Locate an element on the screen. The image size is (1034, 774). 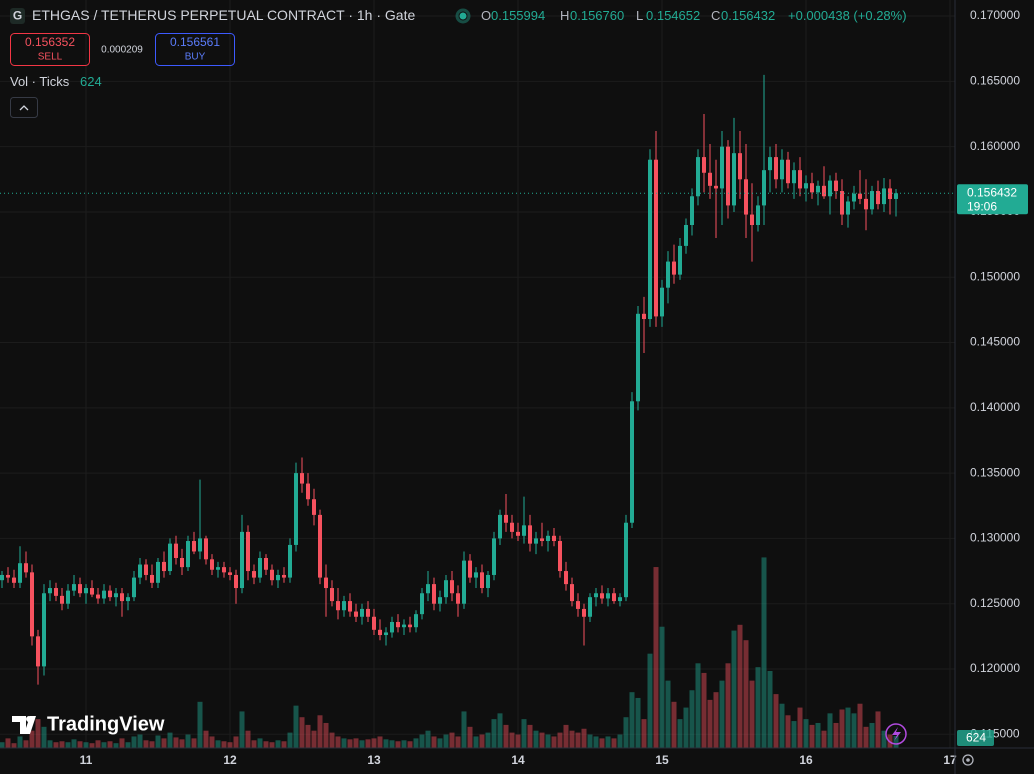
sell-price: 0.156352 is located at coordinates (50, 42).